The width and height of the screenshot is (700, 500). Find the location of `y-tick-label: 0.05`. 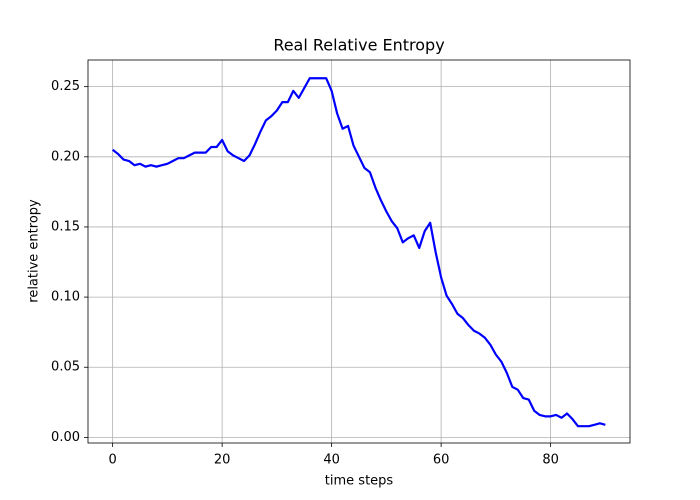

y-tick-label: 0.05 is located at coordinates (65, 367).